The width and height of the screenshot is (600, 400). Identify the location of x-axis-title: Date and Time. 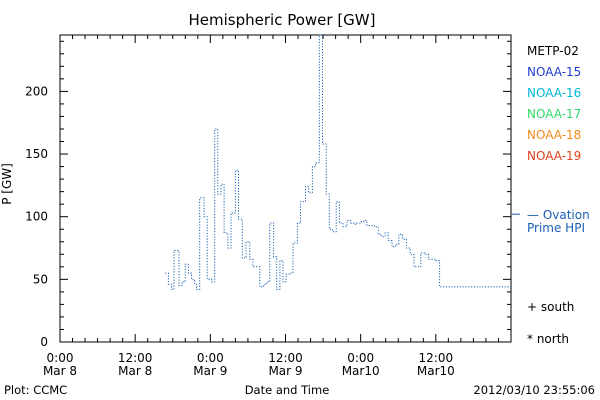
(287, 390).